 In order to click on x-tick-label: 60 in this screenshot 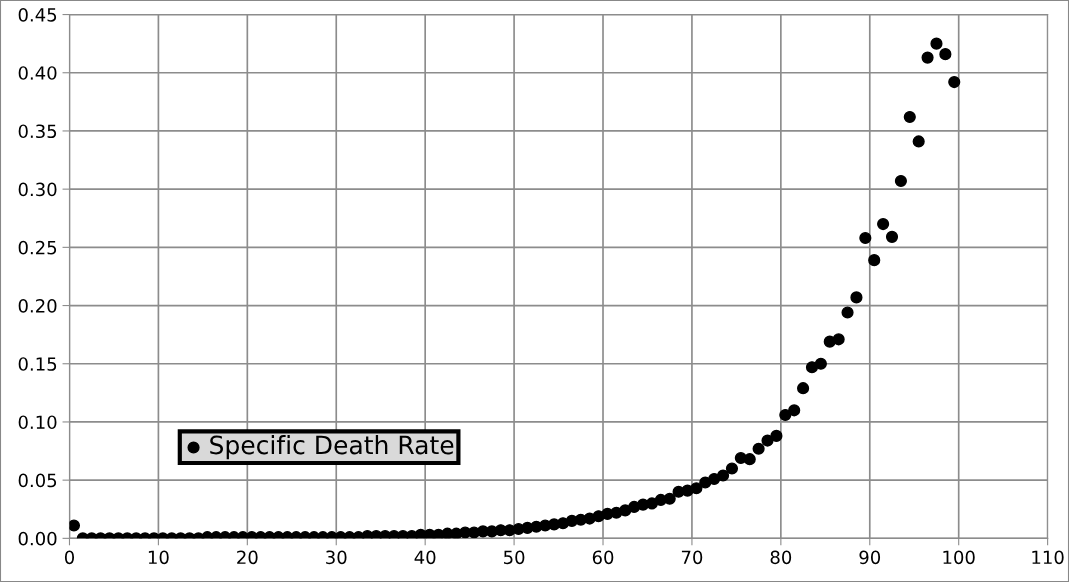, I will do `click(603, 557)`.